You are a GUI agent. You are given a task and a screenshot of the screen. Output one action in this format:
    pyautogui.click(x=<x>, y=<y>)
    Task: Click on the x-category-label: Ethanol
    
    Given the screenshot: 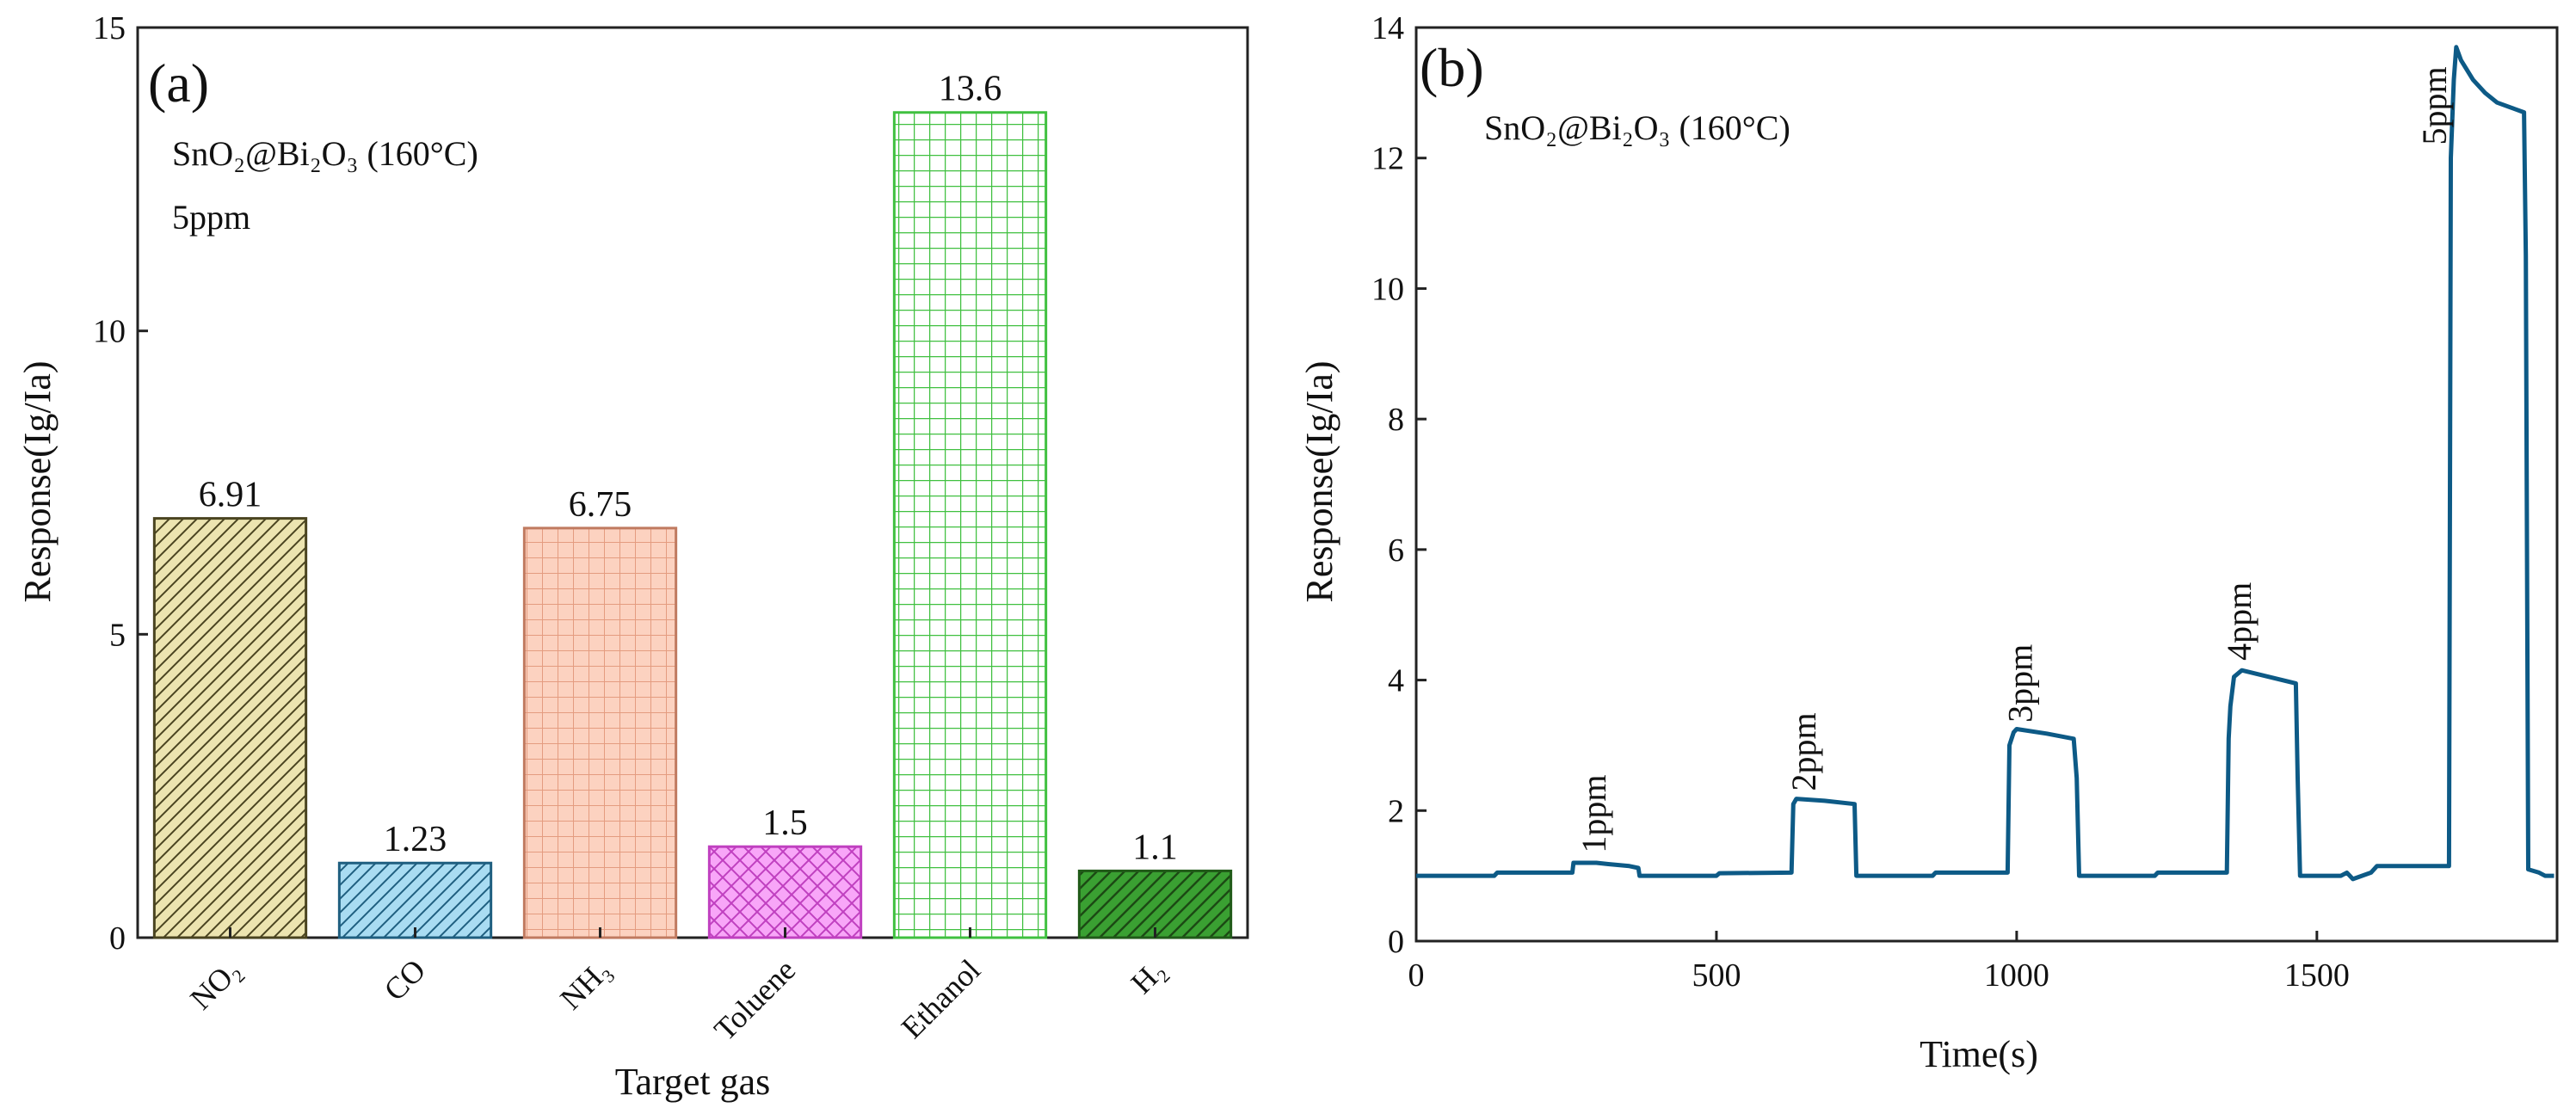 What is the action you would take?
    pyautogui.click(x=941, y=998)
    